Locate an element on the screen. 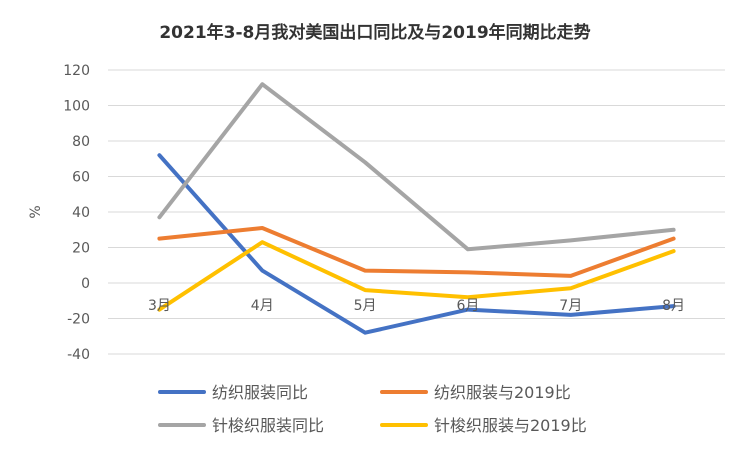 This screenshot has height=454, width=750. y-tick-label: -20 is located at coordinates (78, 320).